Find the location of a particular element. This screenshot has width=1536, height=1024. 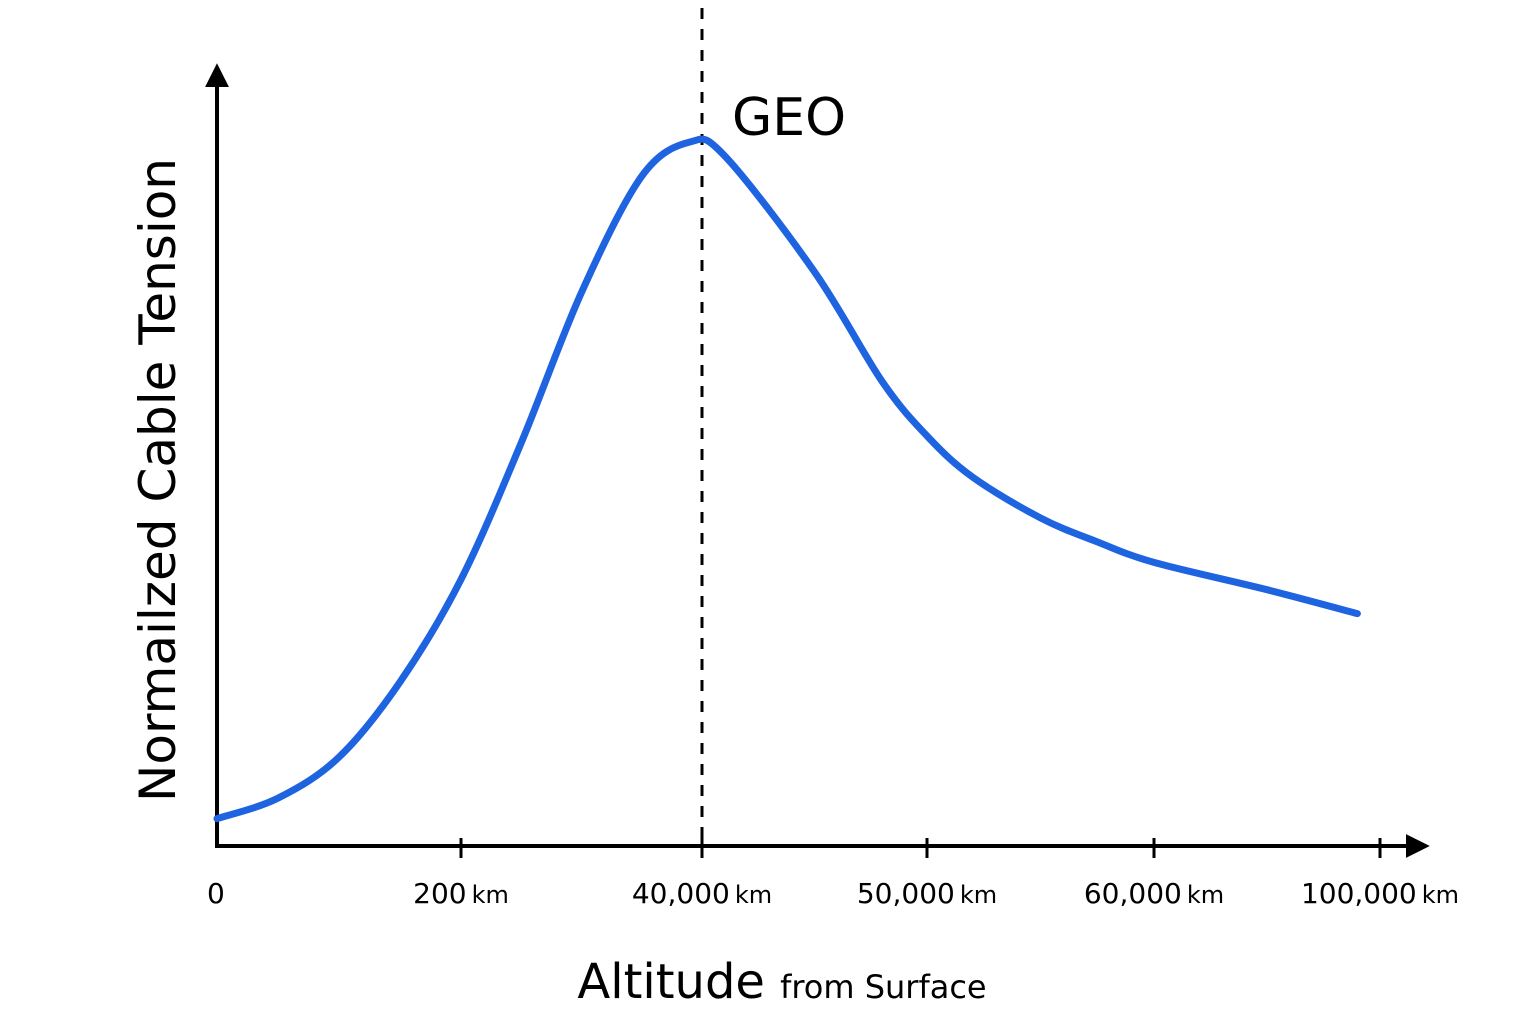

x-axis-title-sub: from Surface is located at coordinates (883, 987).